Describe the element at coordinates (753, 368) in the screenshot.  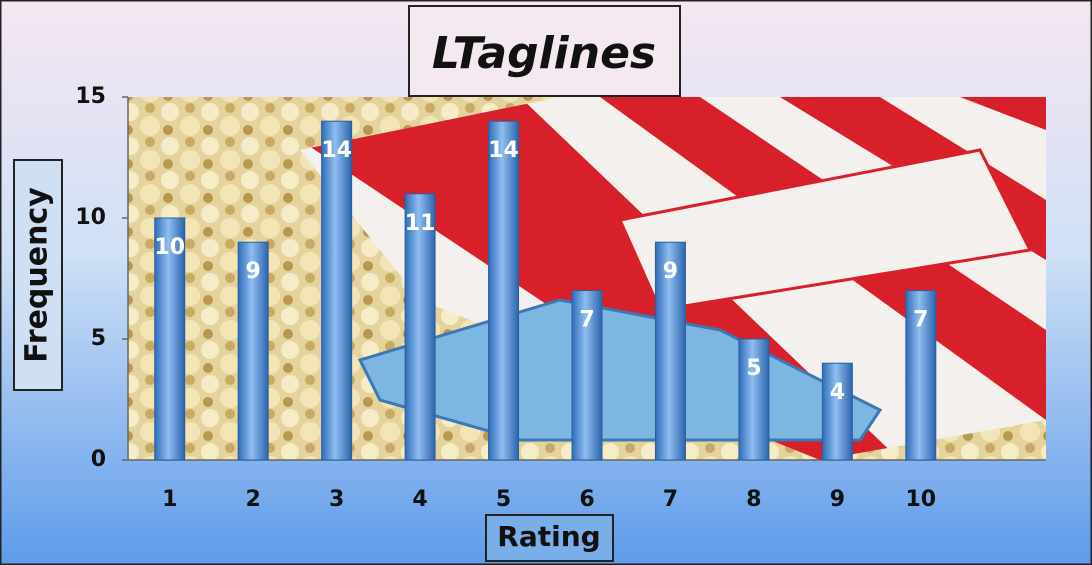
I see `data-label: 5` at that location.